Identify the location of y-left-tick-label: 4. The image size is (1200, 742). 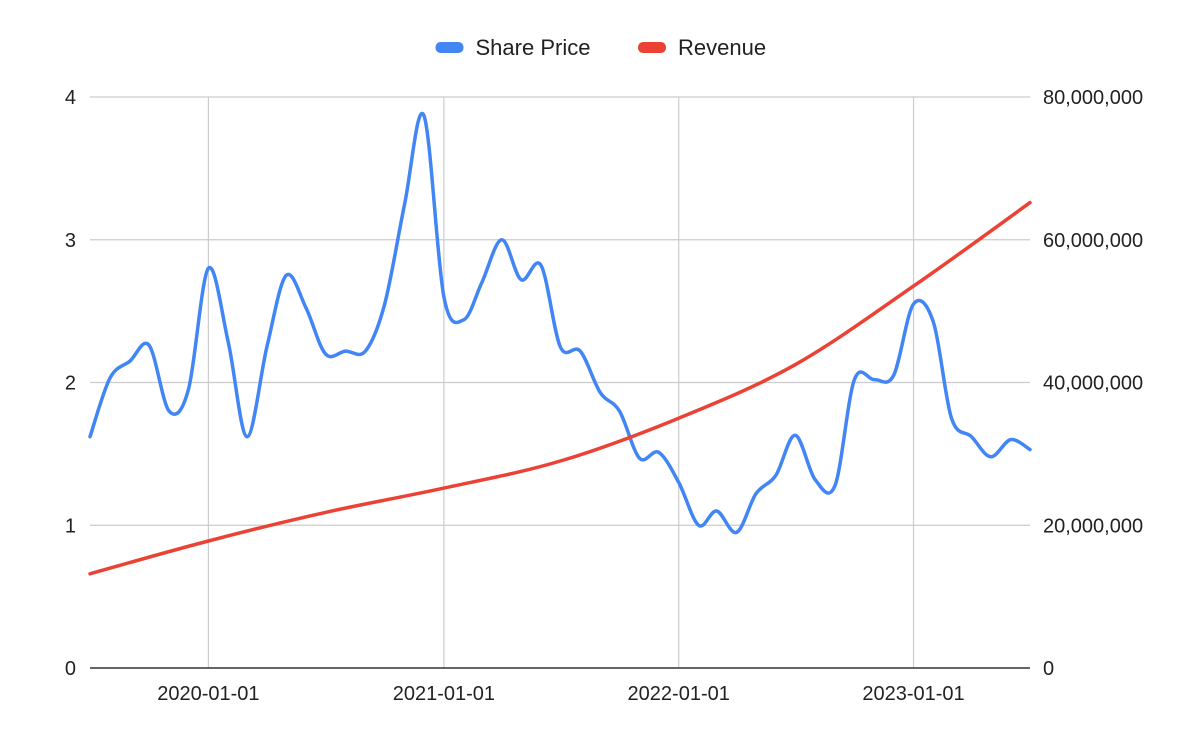
(70, 98).